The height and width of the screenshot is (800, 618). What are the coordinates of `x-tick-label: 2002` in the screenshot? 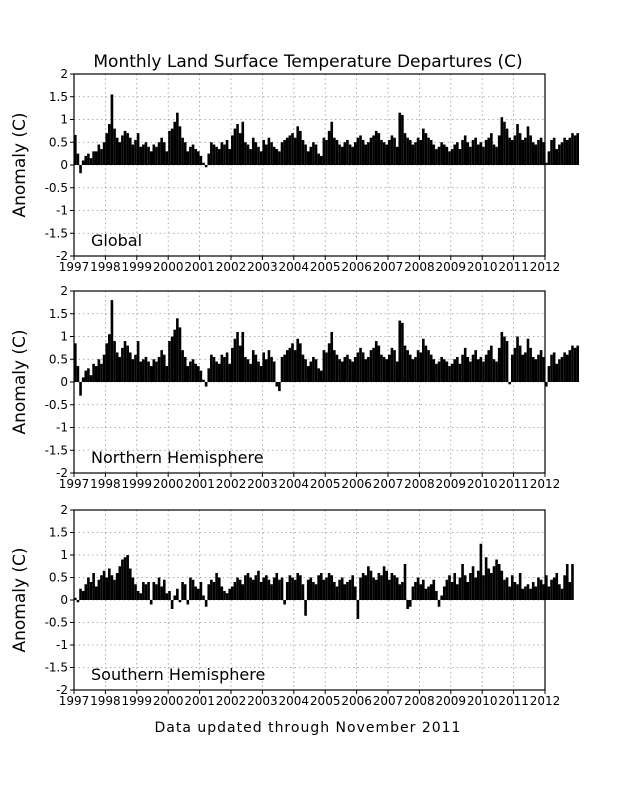 It's located at (231, 701).